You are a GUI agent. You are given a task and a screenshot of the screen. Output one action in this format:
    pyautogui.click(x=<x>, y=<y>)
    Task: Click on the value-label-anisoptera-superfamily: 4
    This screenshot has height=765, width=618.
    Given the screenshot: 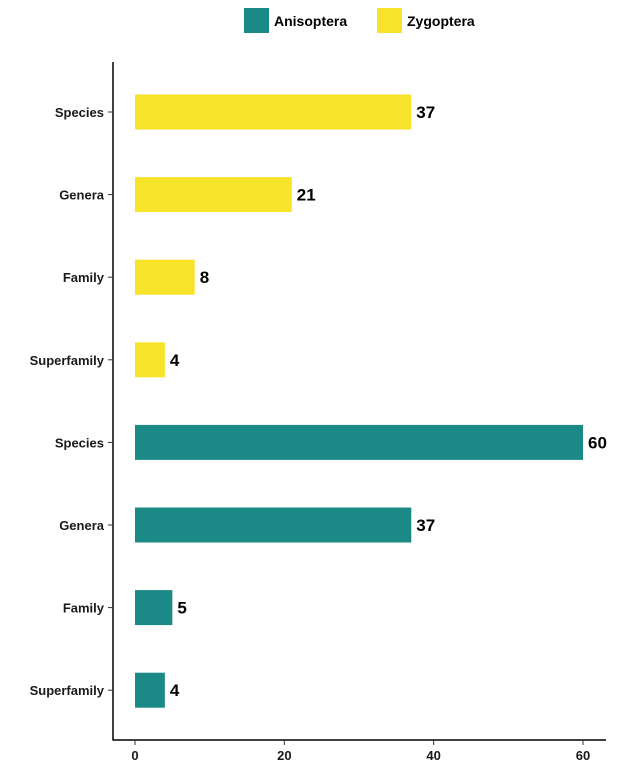 What is the action you would take?
    pyautogui.click(x=175, y=690)
    